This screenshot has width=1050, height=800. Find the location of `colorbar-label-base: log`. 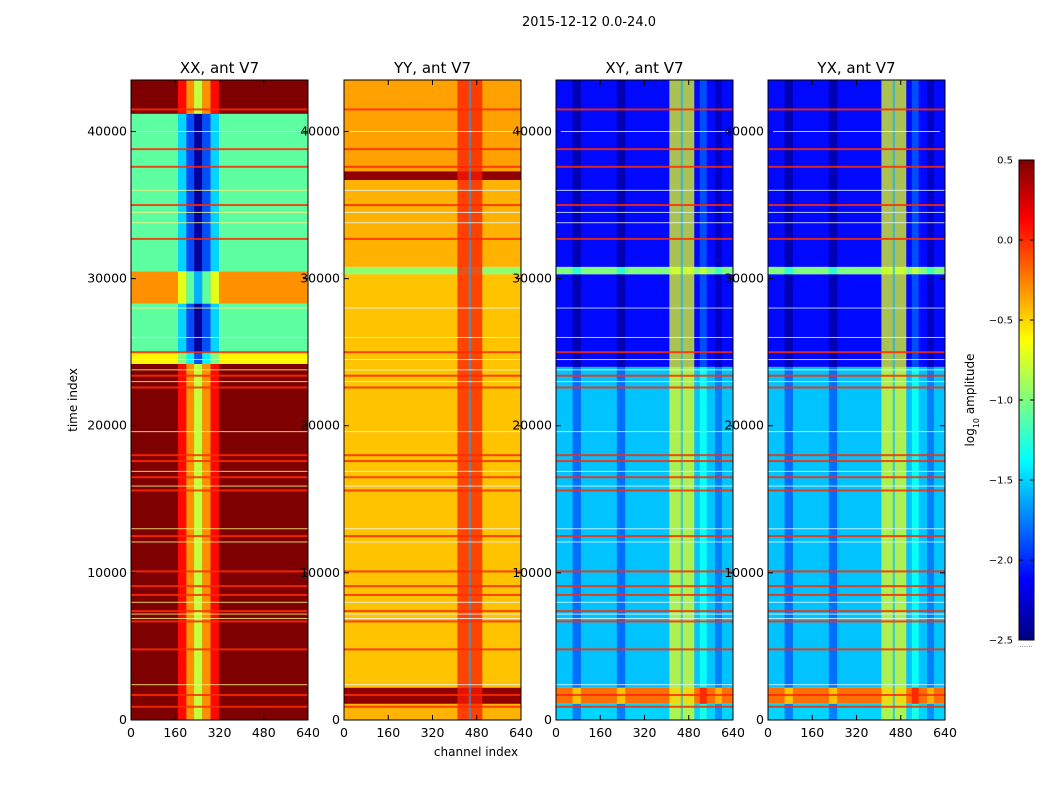

colorbar-label-base: log is located at coordinates (970, 437).